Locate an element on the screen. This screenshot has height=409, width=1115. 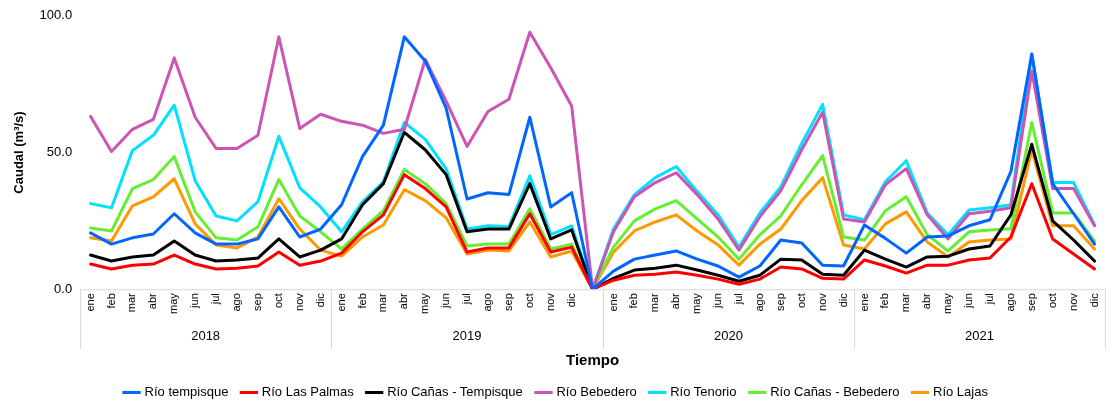
text: 2020 is located at coordinates (728, 335).